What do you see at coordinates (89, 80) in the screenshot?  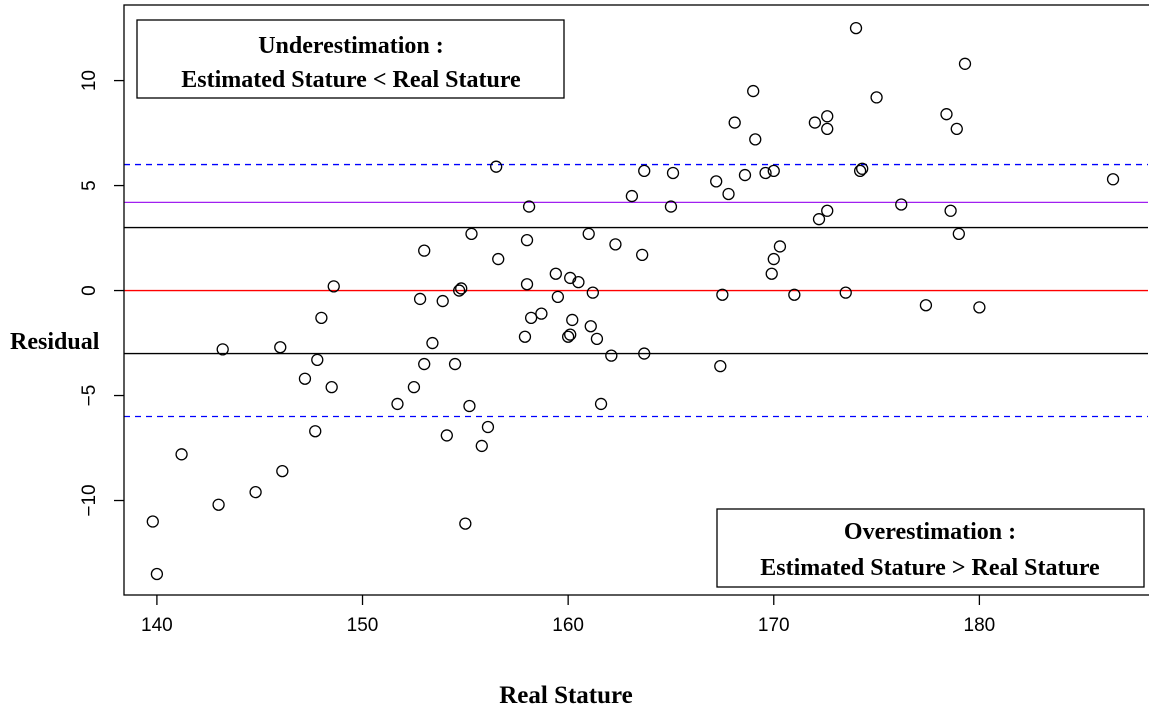 I see `y-tick-label: 10` at bounding box center [89, 80].